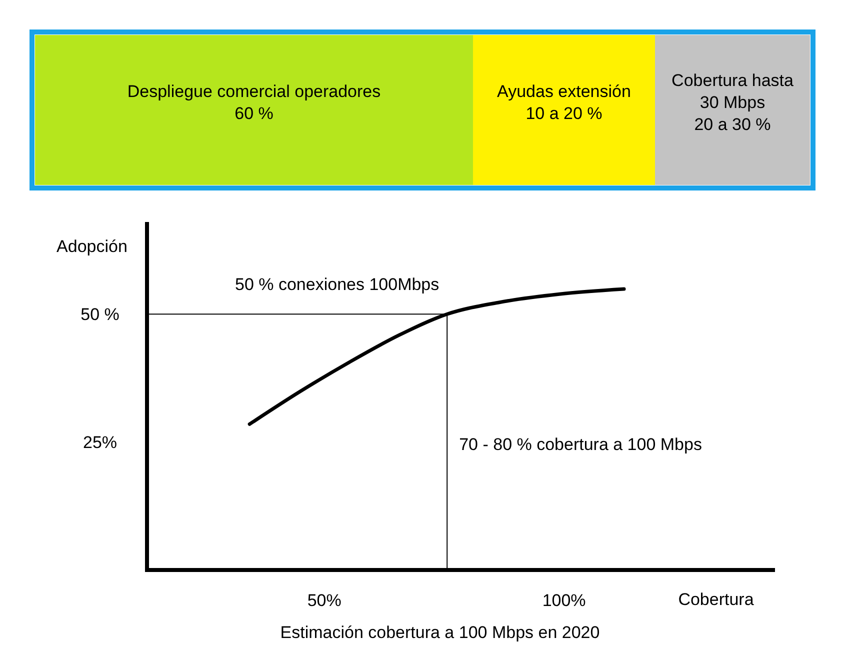 Image resolution: width=841 pixels, height=648 pixels. What do you see at coordinates (564, 600) in the screenshot?
I see `x-tick-label: 100%` at bounding box center [564, 600].